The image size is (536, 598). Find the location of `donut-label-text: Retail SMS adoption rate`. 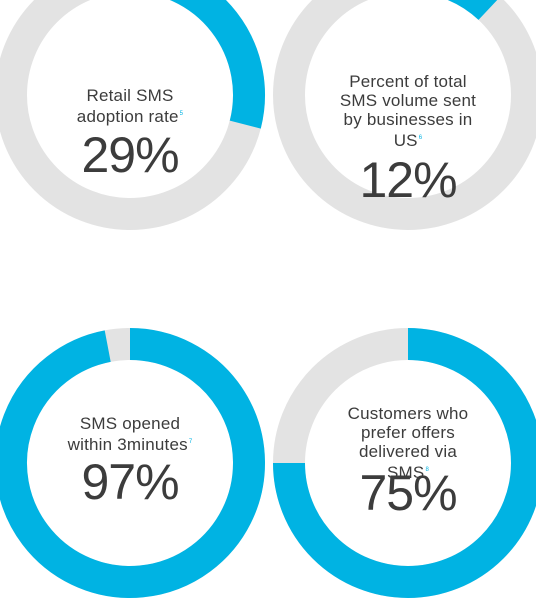

donut-label-text: Retail SMS adoption rate is located at coordinates (127, 106).